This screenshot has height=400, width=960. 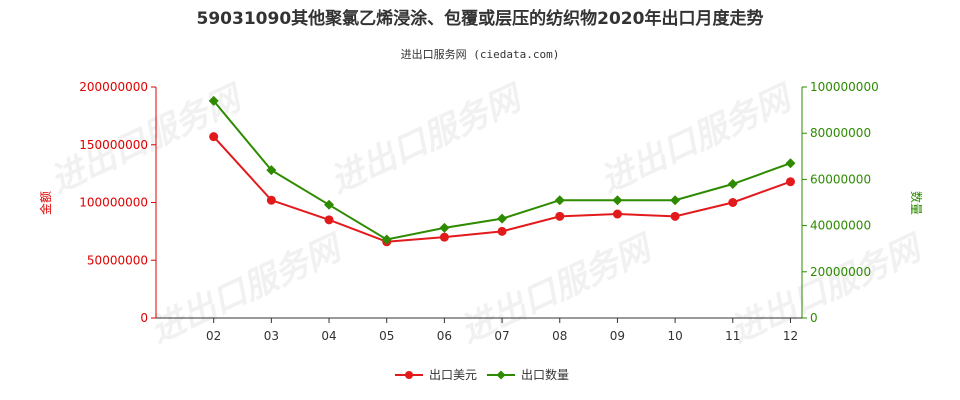 What do you see at coordinates (840, 133) in the screenshot?
I see `y-right-tick-label: 80000000` at bounding box center [840, 133].